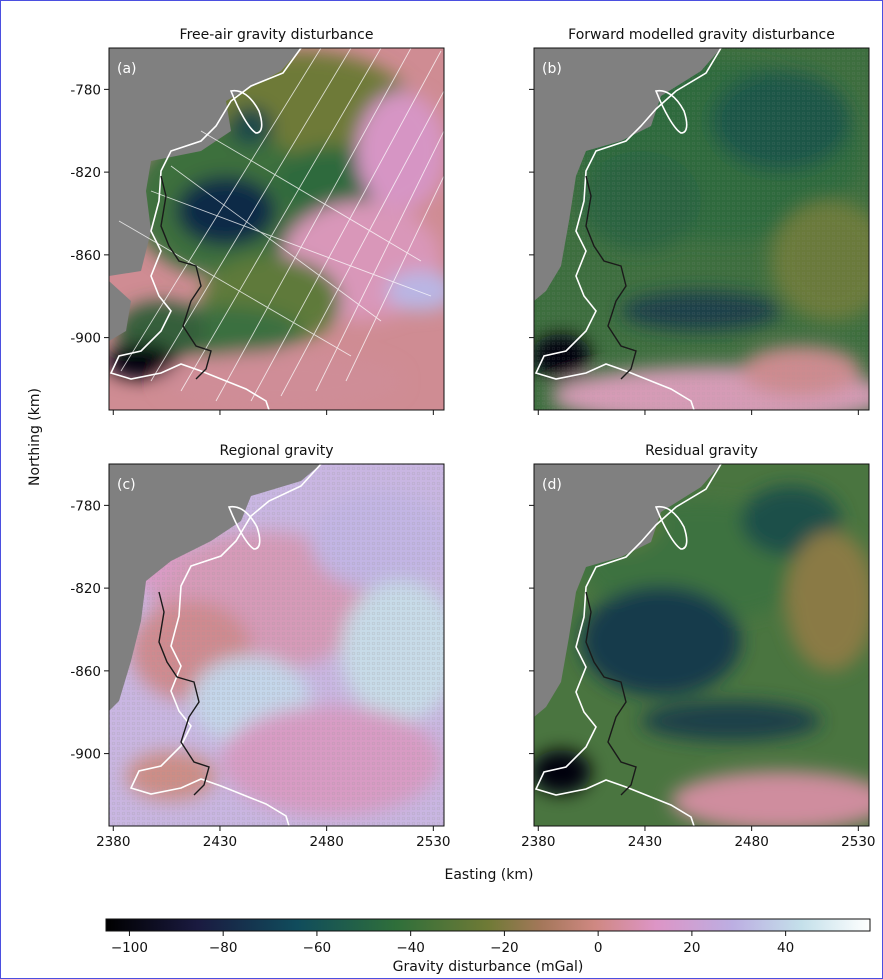 The height and width of the screenshot is (979, 883). What do you see at coordinates (129, 948) in the screenshot?
I see `colorbar-tick-label: −100` at bounding box center [129, 948].